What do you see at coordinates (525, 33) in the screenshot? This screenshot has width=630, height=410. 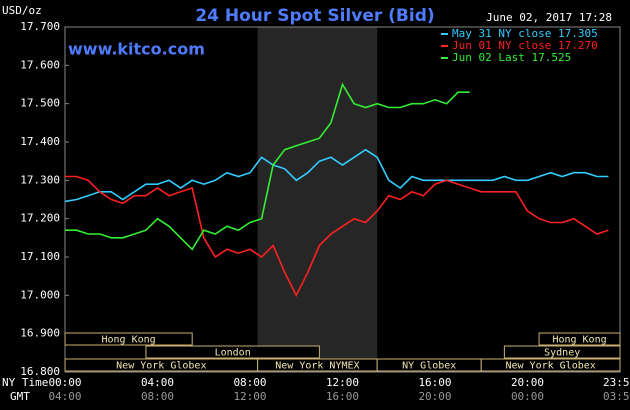 I see `legend-entry: May 31 NY close 17.305` at bounding box center [525, 33].